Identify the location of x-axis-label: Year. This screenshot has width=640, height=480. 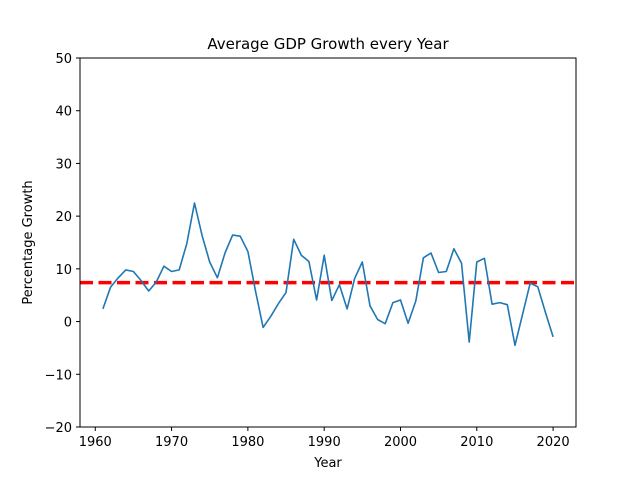
(327, 463).